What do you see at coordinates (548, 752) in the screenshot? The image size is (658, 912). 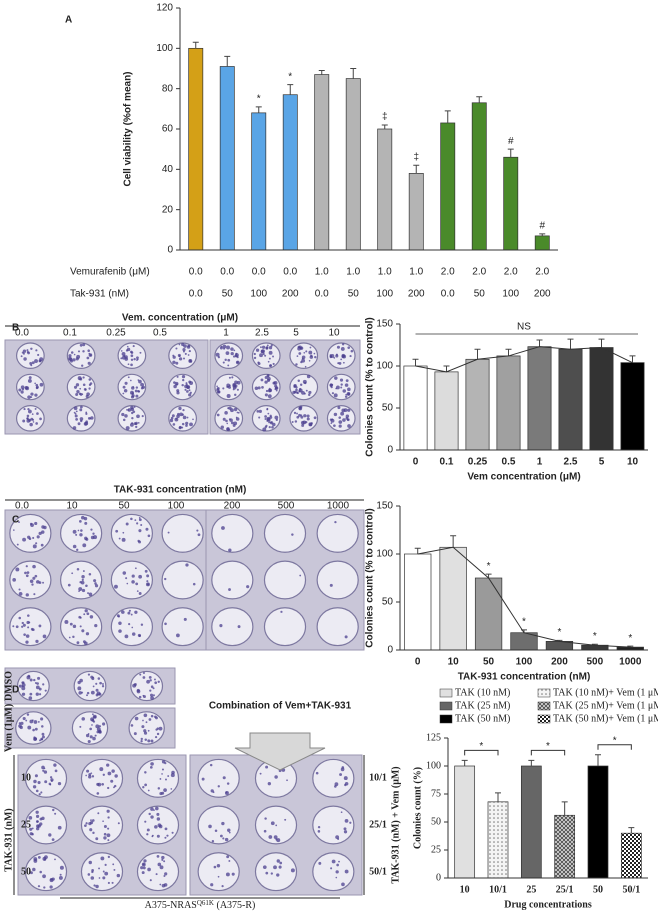 I see `significance-bracket` at bounding box center [548, 752].